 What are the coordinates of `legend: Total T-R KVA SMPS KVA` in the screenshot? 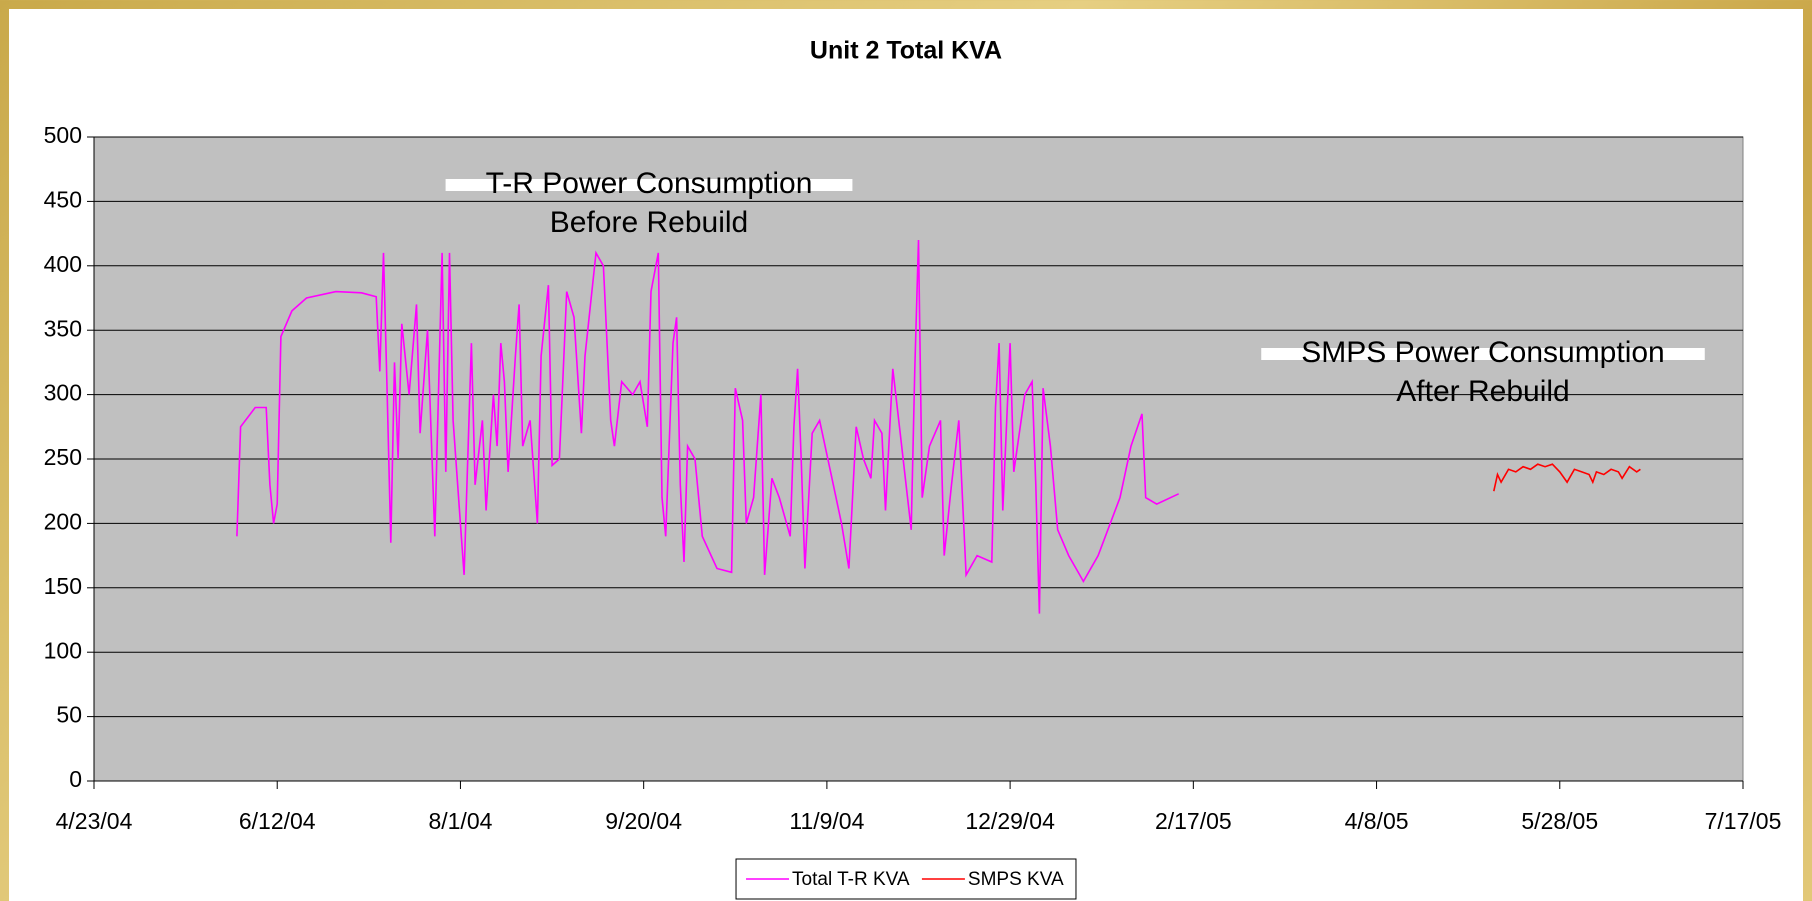 It's located at (906, 879).